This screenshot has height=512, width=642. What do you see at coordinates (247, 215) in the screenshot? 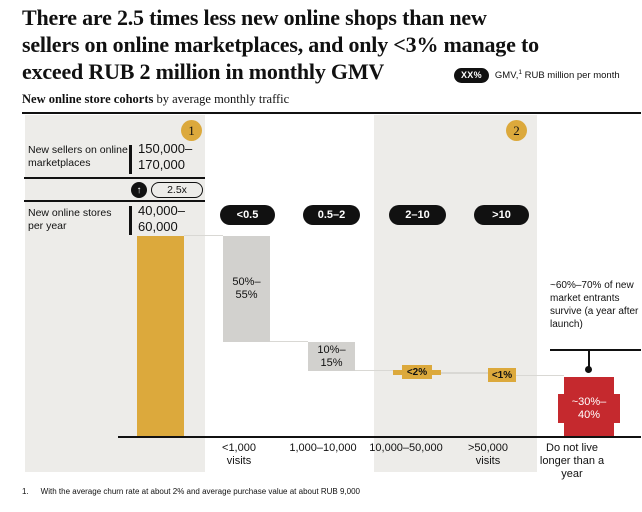
I see `gmv-pill-1: <0.5` at bounding box center [247, 215].